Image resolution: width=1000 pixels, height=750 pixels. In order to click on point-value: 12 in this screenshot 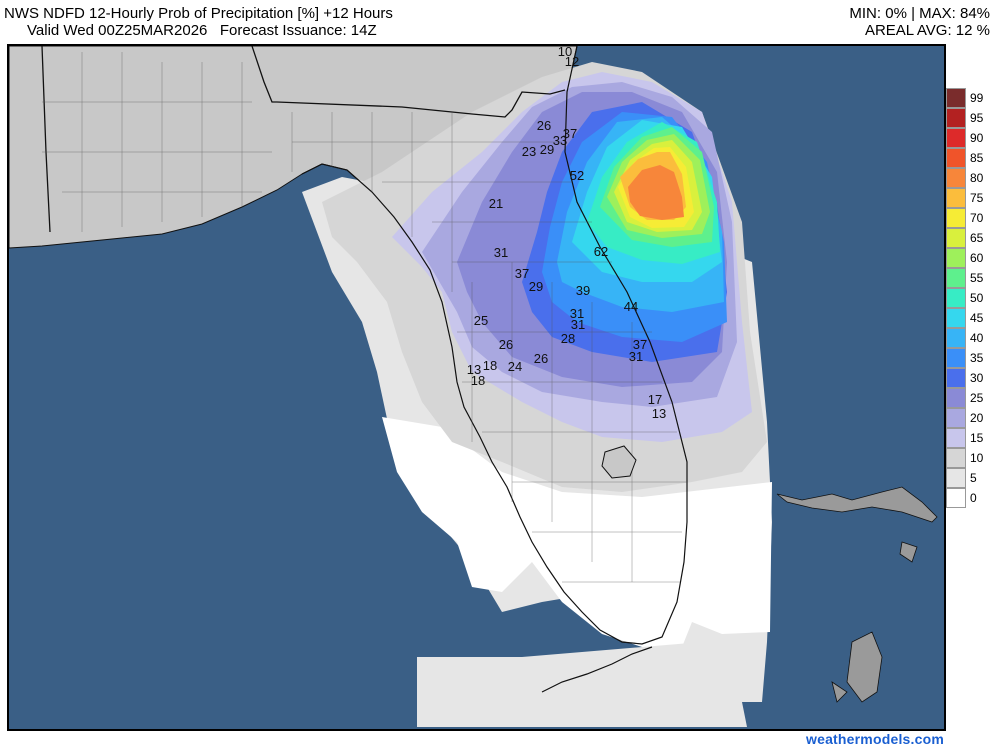, I will do `click(572, 61)`.